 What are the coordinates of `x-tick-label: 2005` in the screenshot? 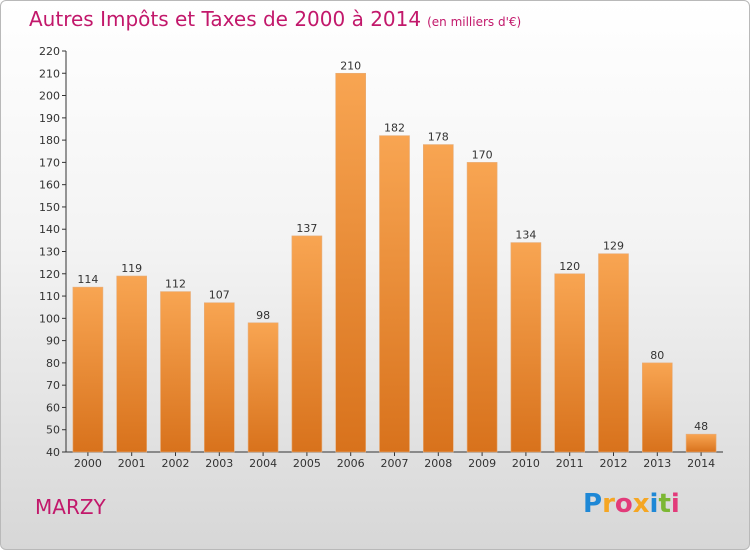 It's located at (307, 463).